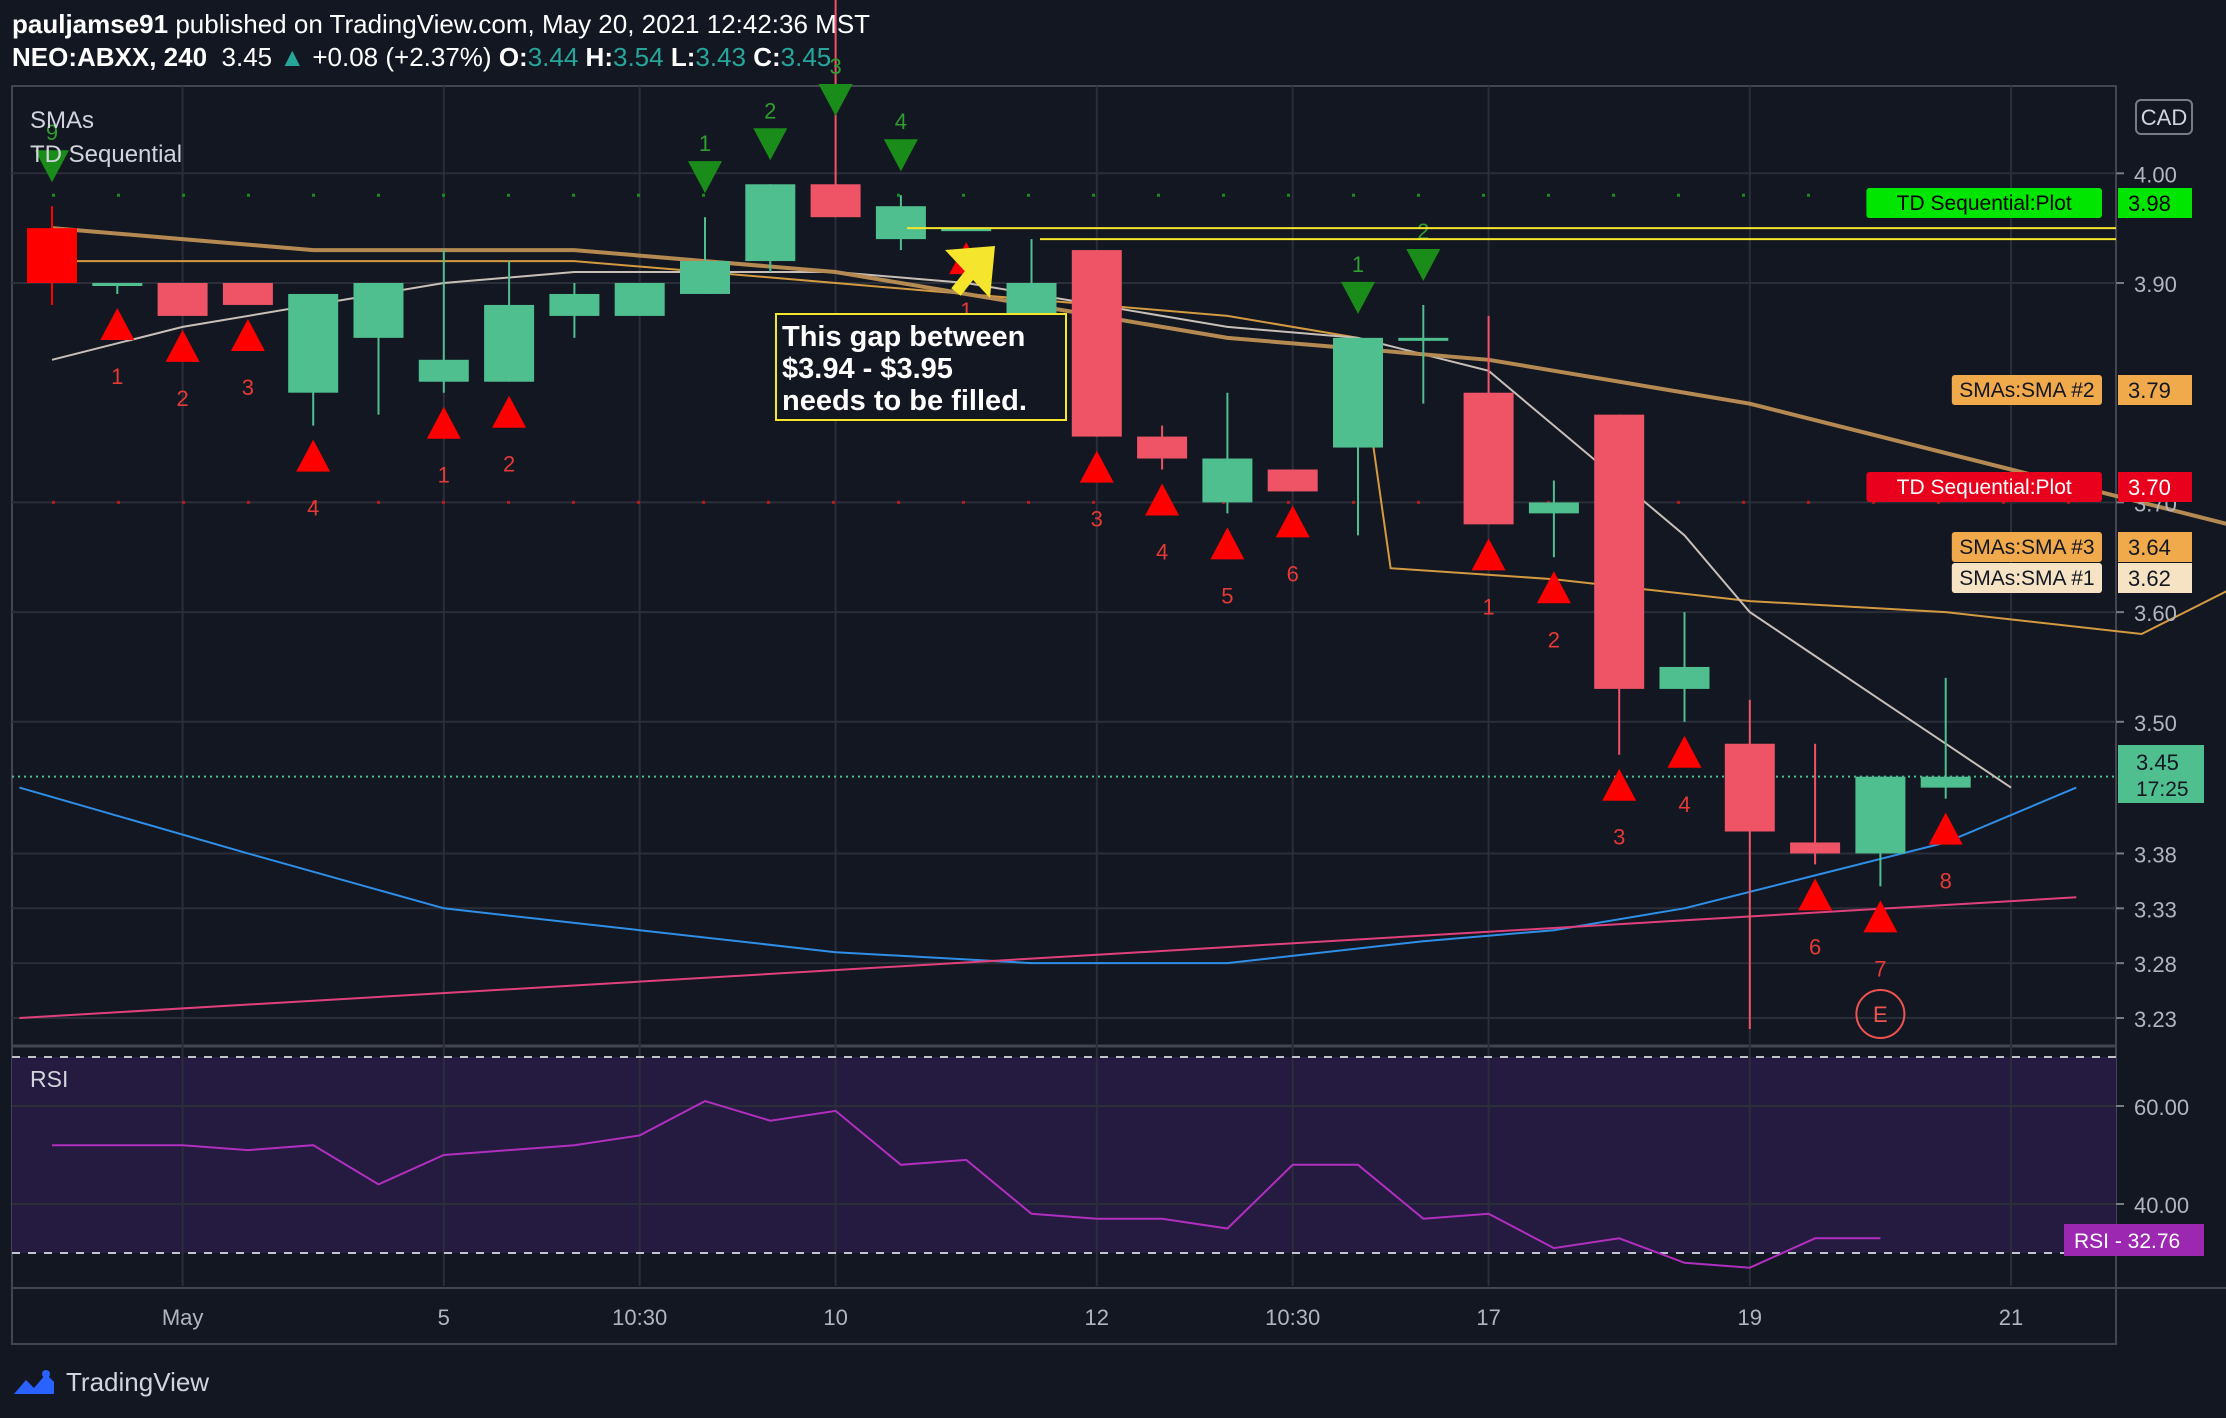 The height and width of the screenshot is (1418, 2226). I want to click on price-tick-label: 3.33, so click(2155, 909).